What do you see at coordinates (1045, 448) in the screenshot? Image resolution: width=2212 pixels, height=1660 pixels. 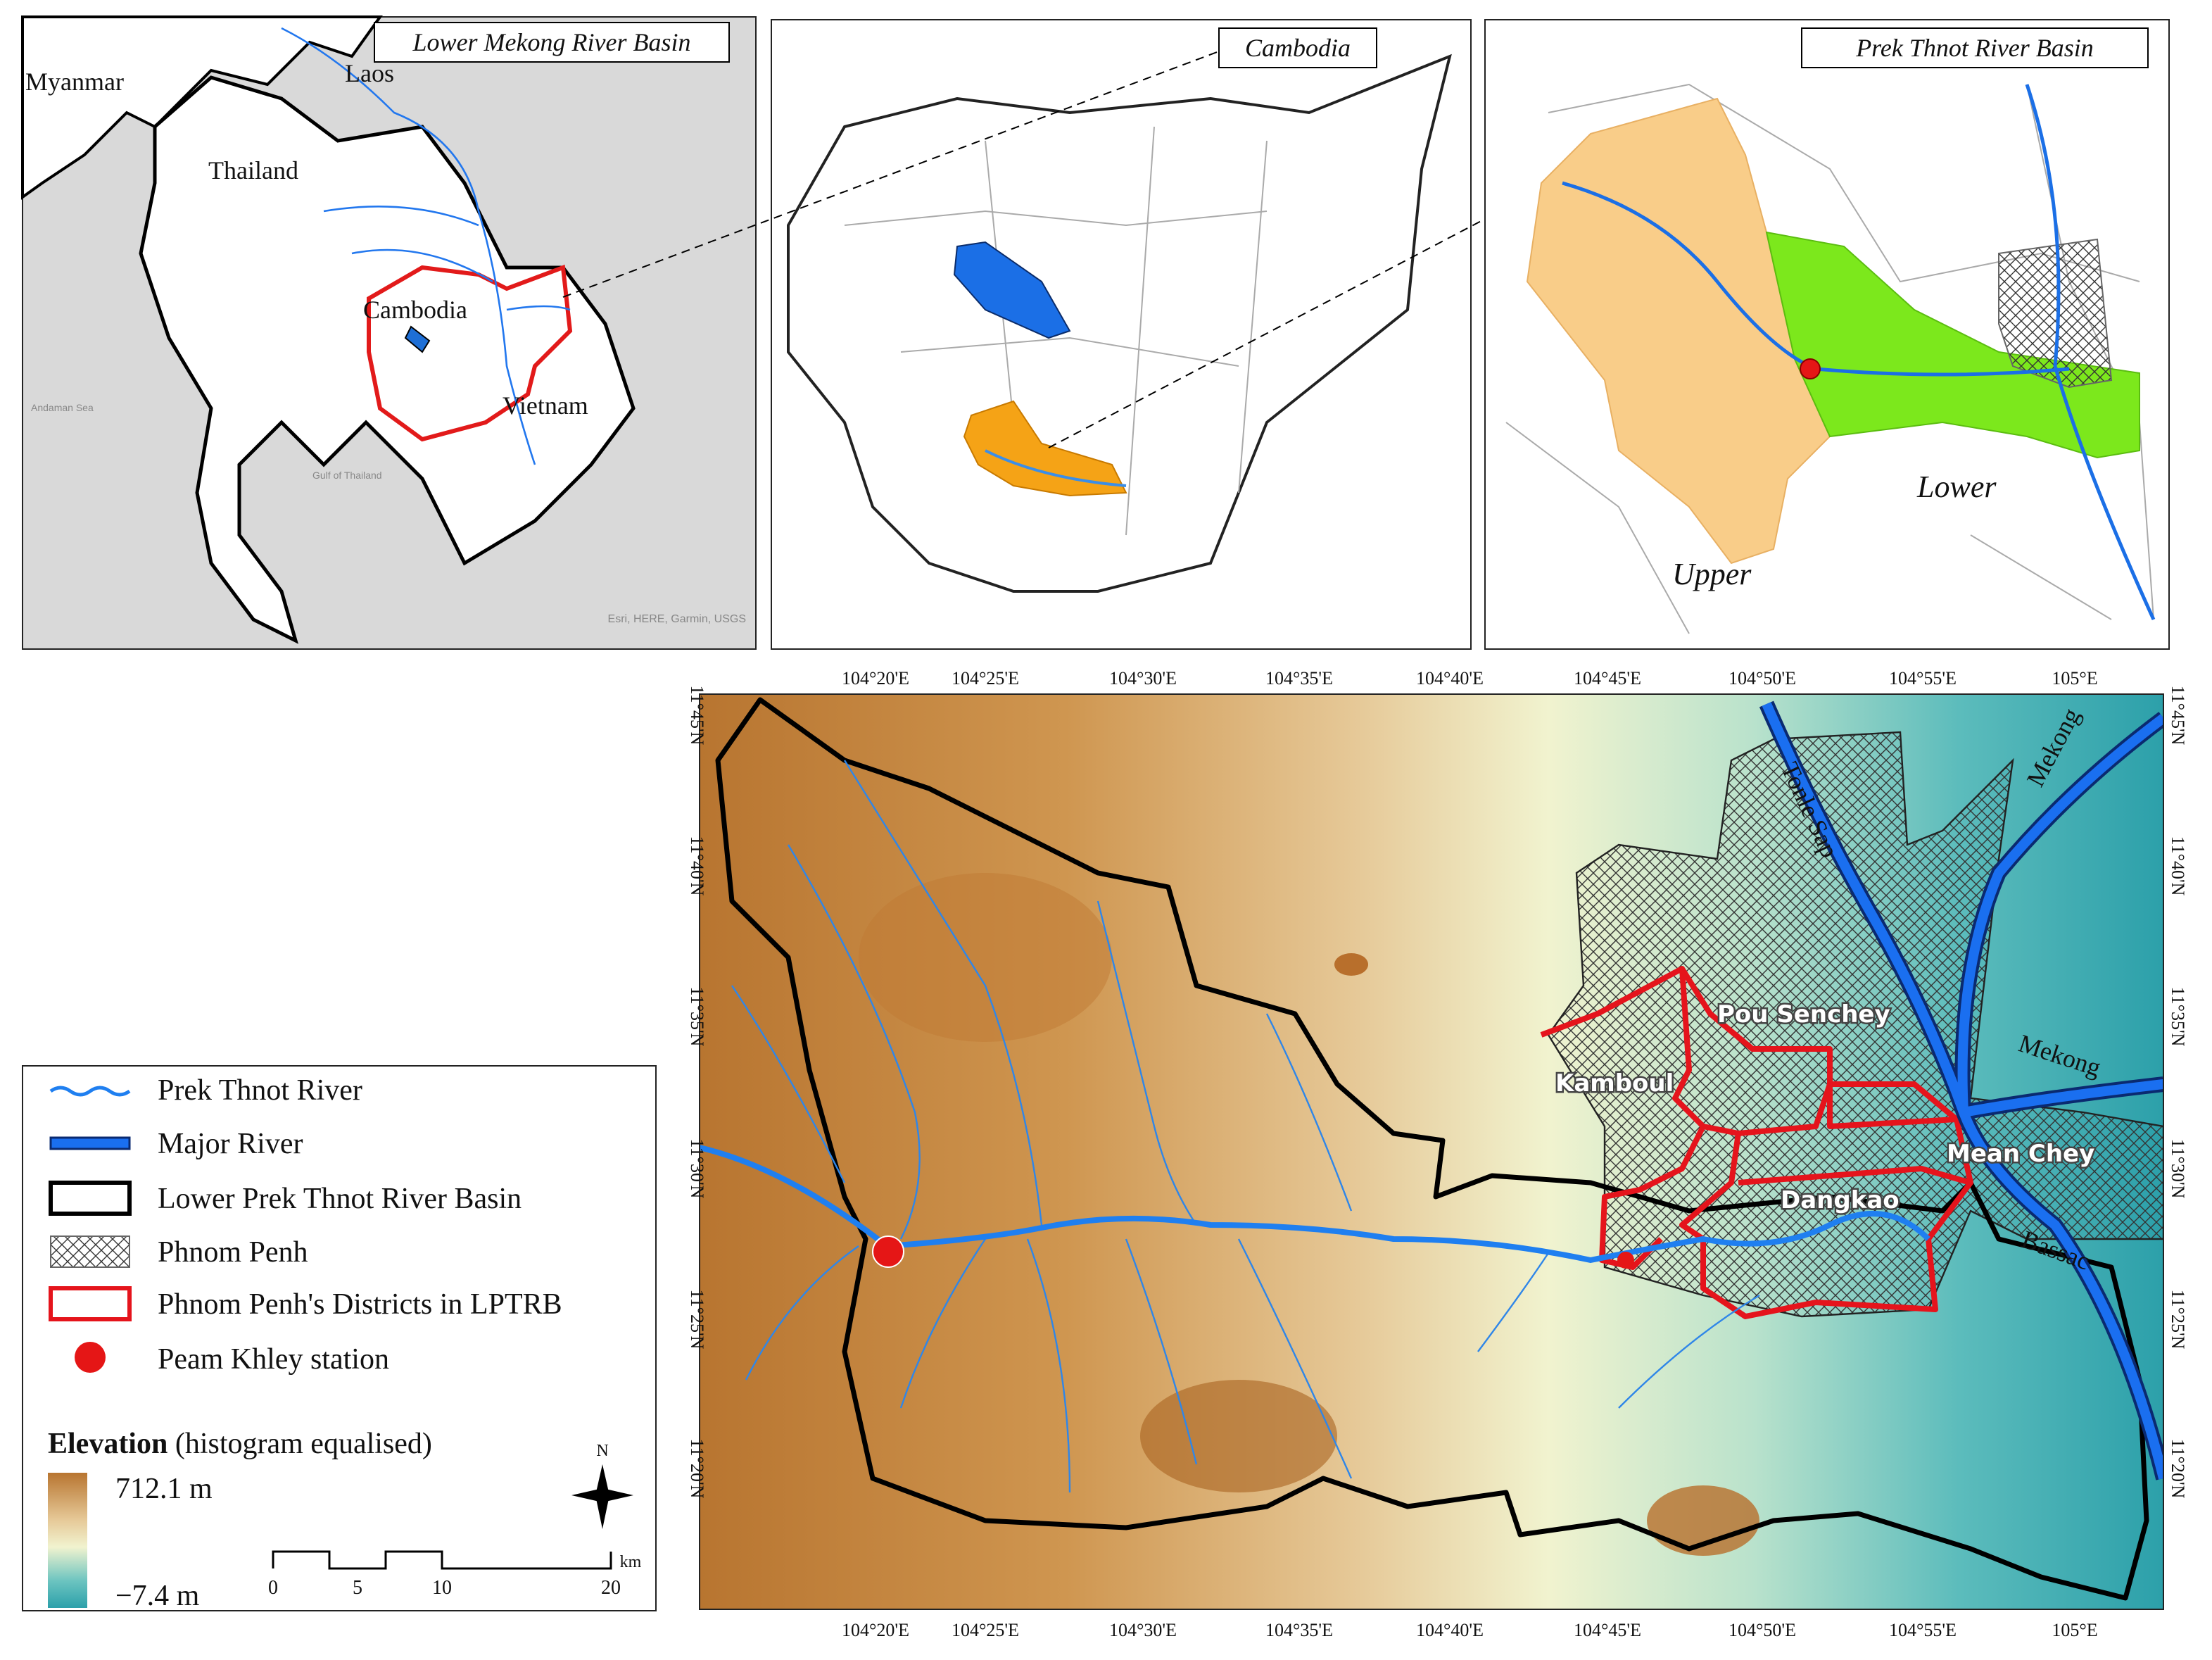 I see `basin` at bounding box center [1045, 448].